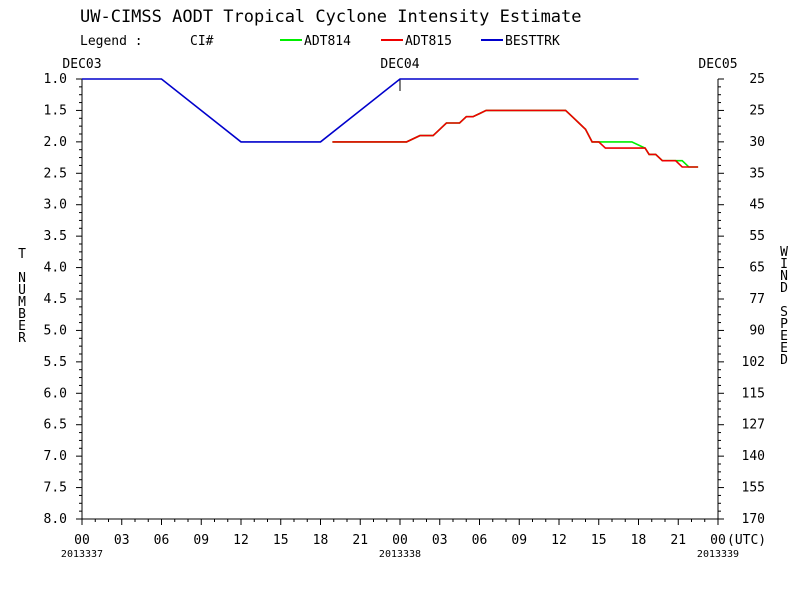 The width and height of the screenshot is (800, 600). I want to click on y2-tick-label: 90, so click(757, 330).